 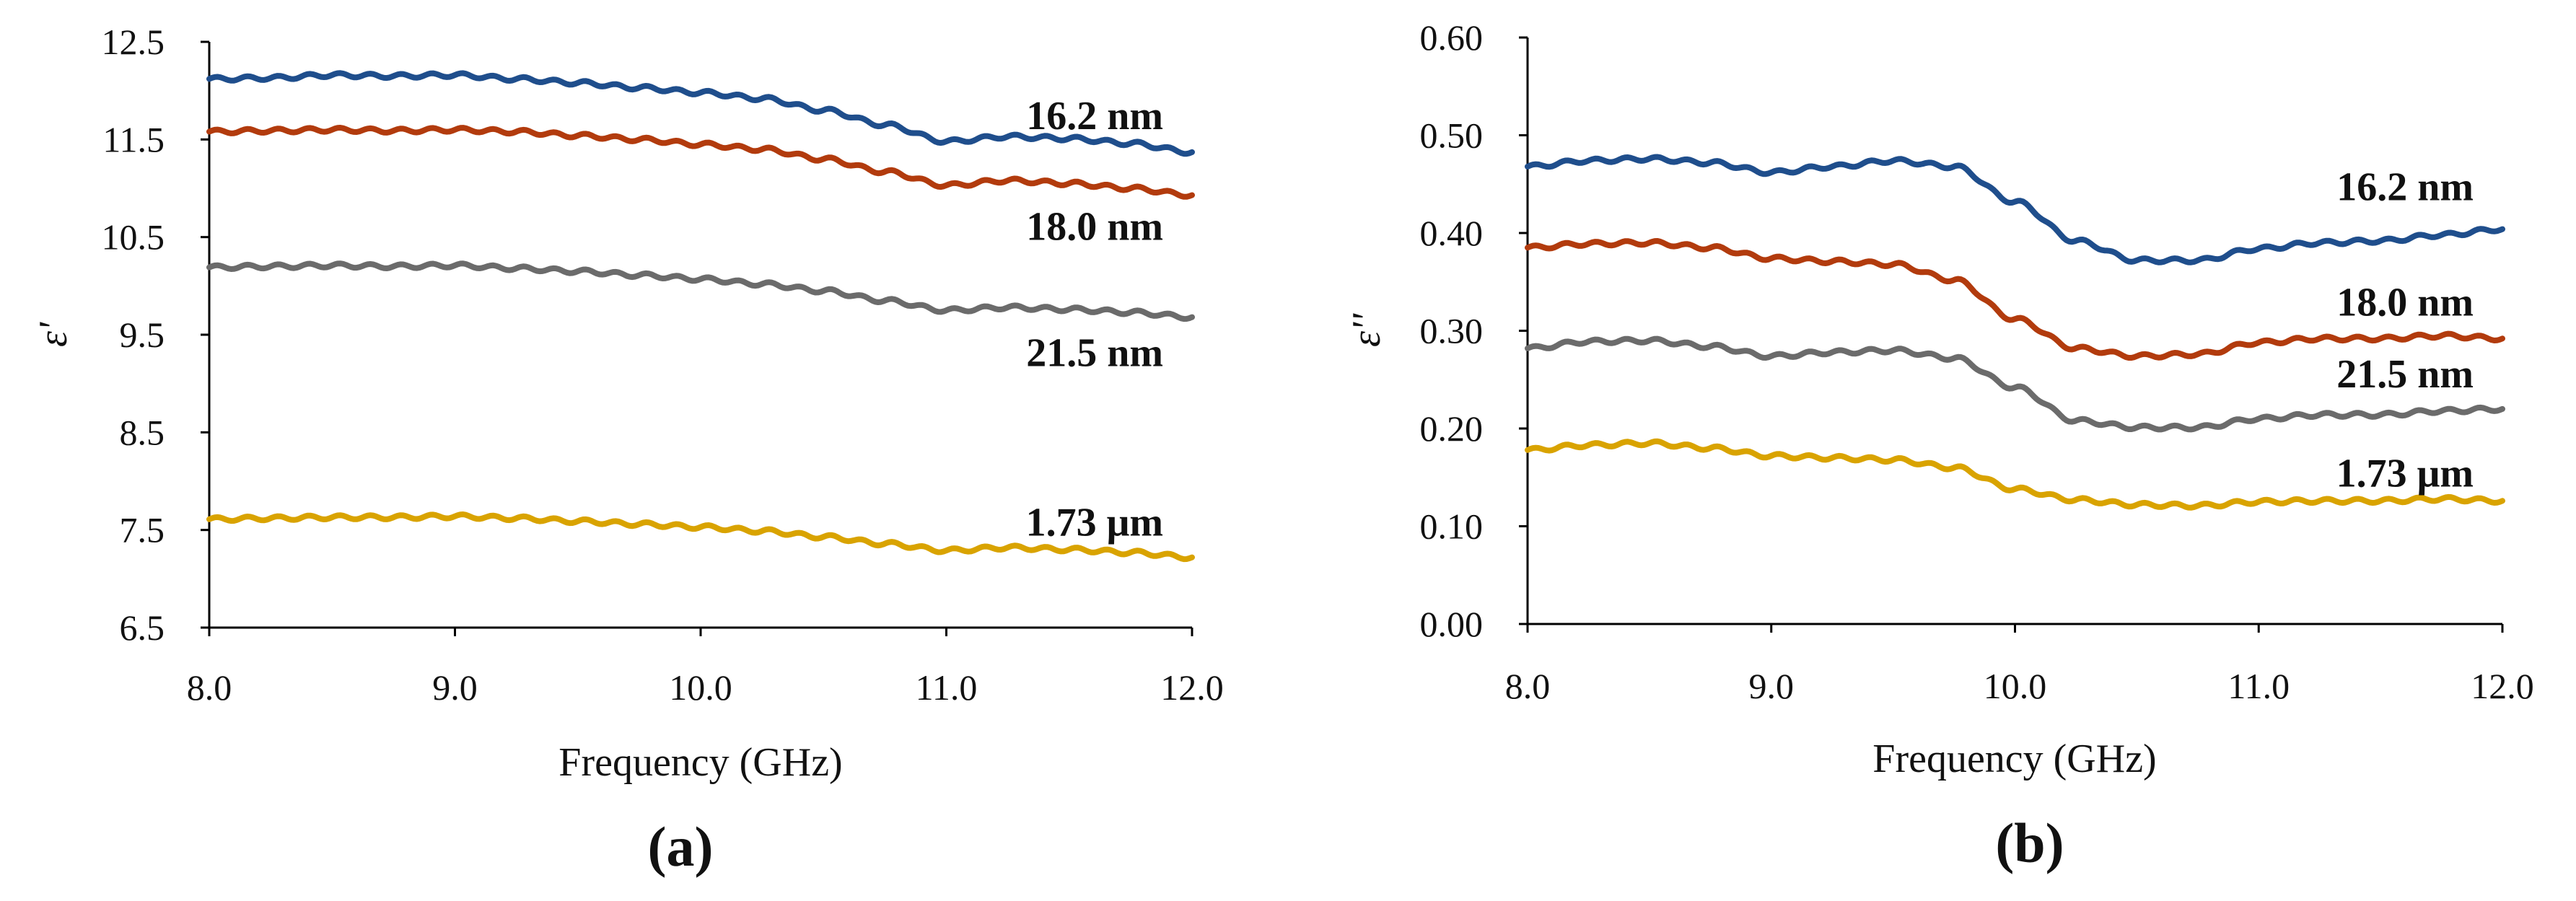 I want to click on panel-label-b: (b), so click(x=2030, y=843).